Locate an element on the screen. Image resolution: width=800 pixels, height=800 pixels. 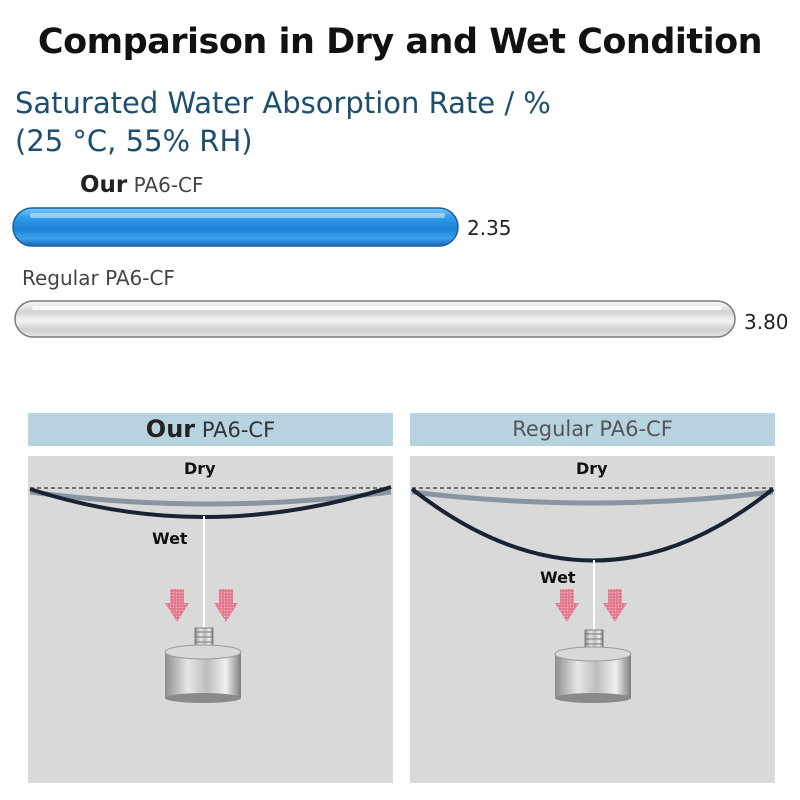
bar-ours-fill is located at coordinates (235, 227).